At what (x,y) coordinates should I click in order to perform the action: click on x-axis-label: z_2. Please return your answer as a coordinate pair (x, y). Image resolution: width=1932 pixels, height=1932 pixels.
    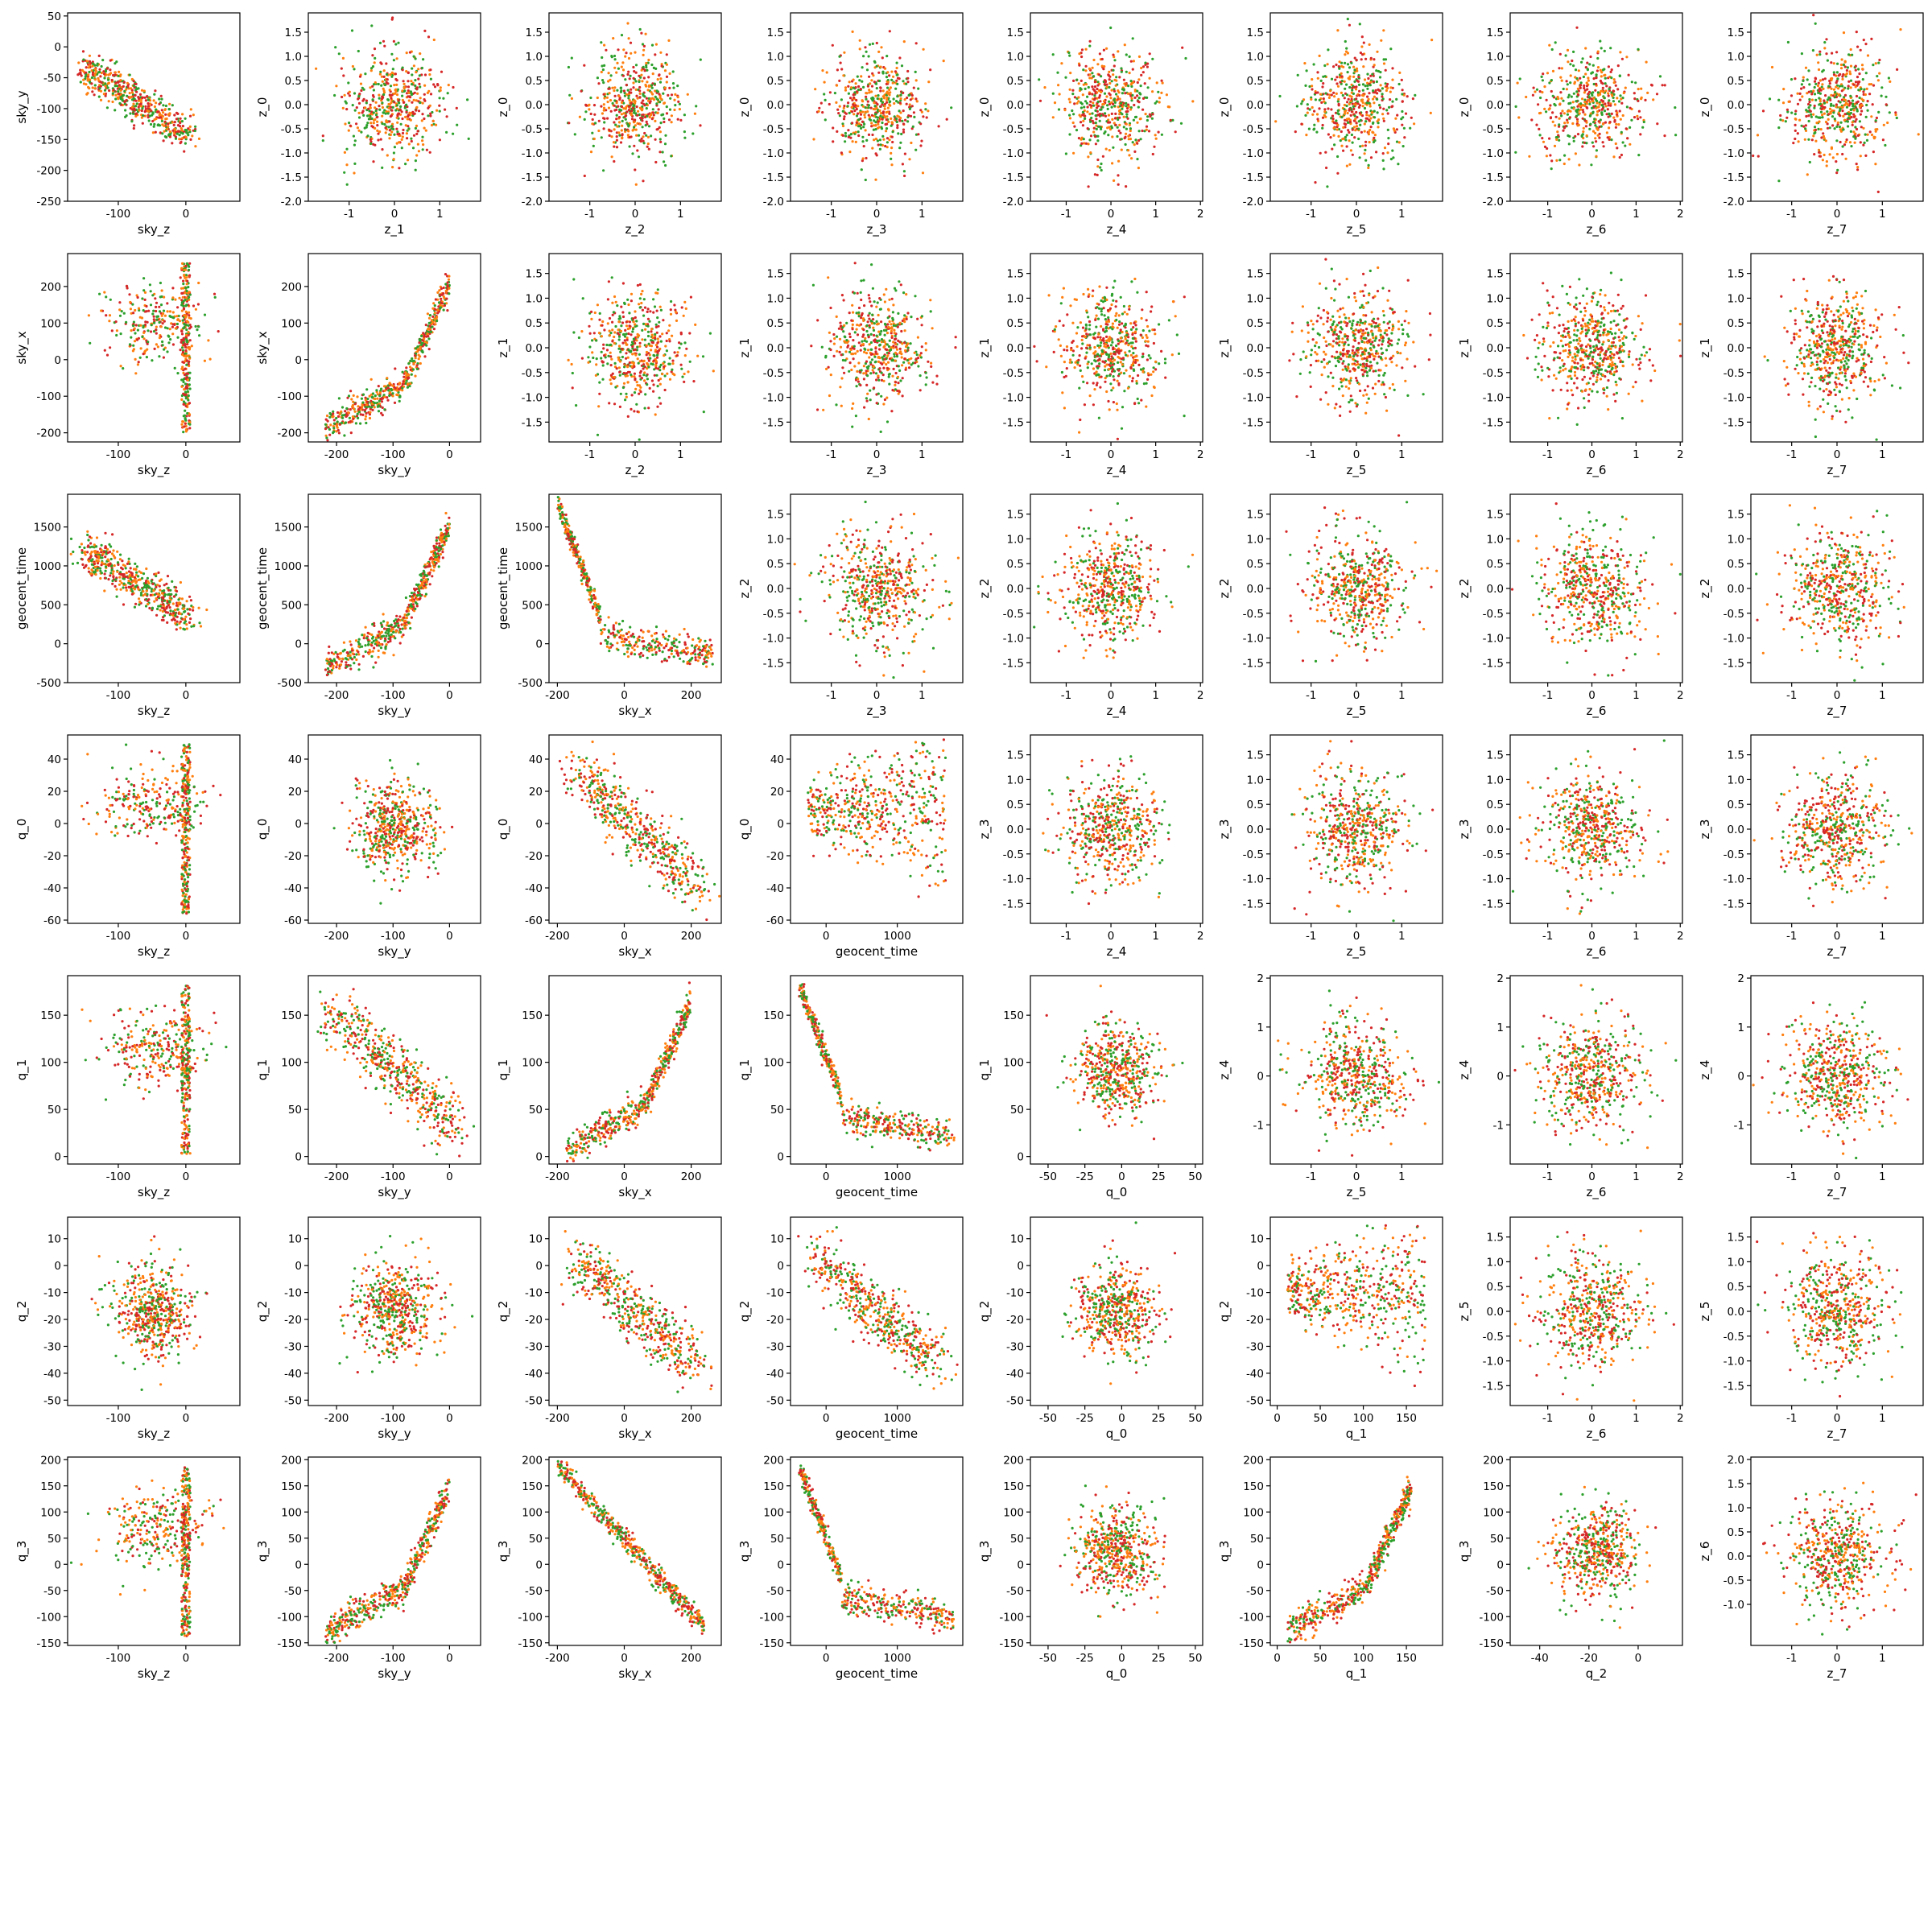
    Looking at the image, I should click on (635, 470).